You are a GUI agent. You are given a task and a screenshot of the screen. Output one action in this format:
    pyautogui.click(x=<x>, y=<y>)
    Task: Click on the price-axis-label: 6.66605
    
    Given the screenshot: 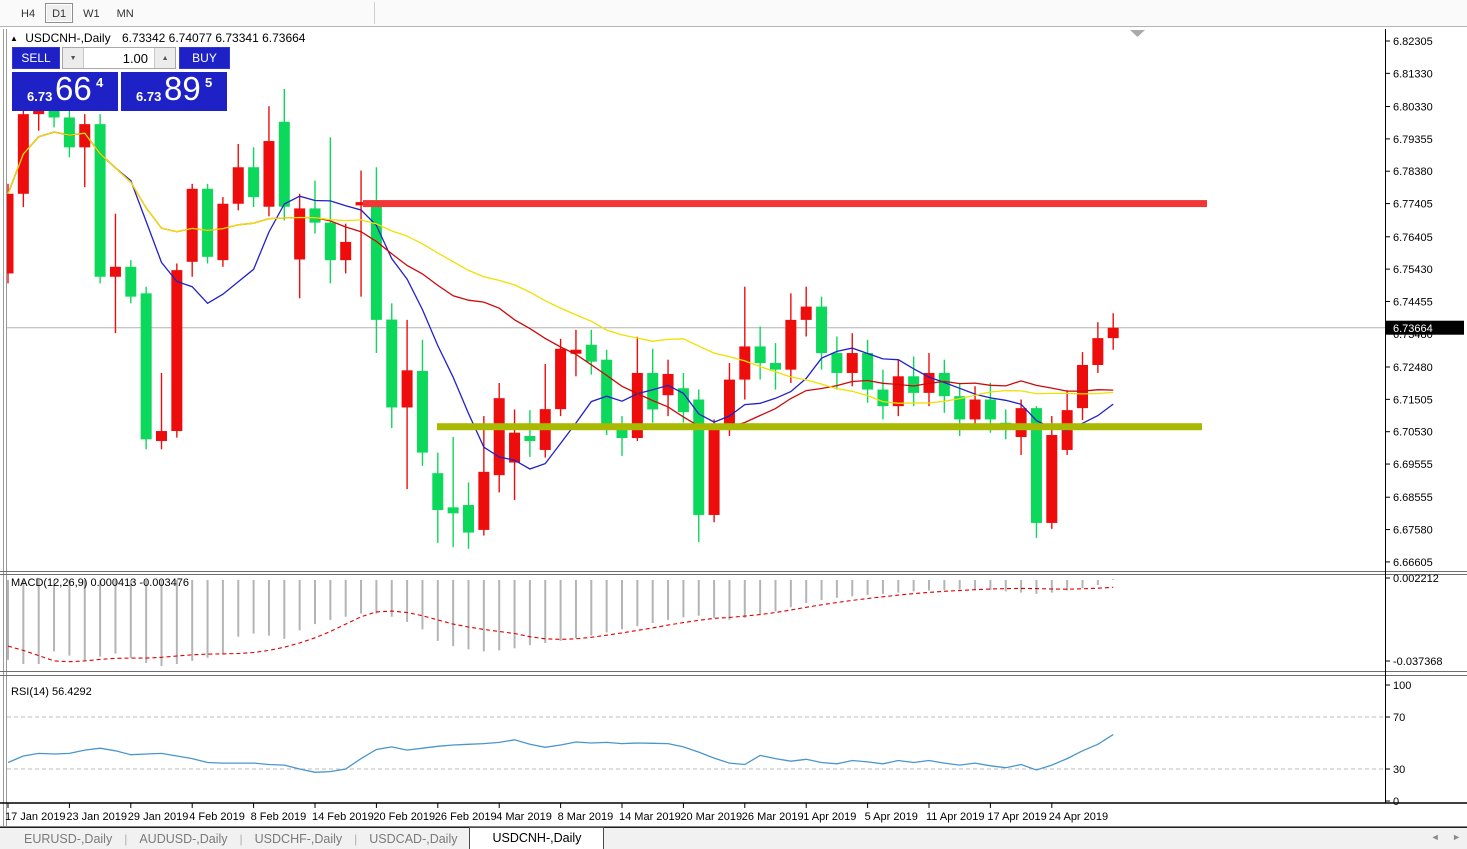 What is the action you would take?
    pyautogui.click(x=1413, y=563)
    